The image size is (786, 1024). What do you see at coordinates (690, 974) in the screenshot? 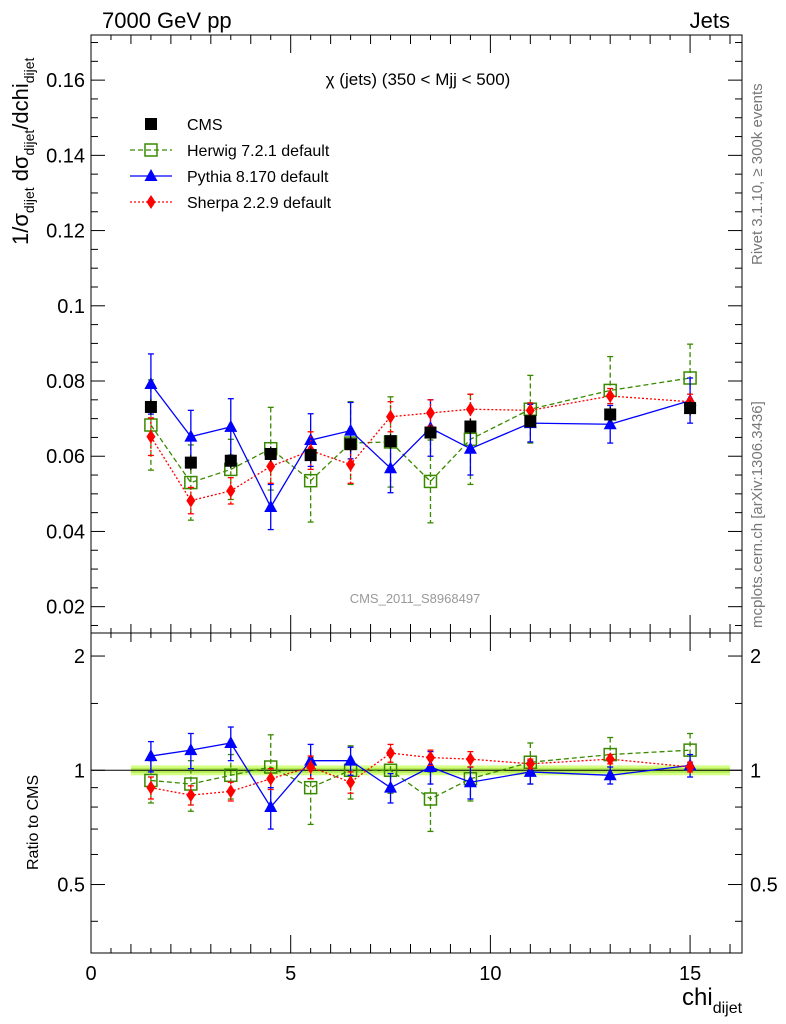
I see `x-tick-label: 15` at bounding box center [690, 974].